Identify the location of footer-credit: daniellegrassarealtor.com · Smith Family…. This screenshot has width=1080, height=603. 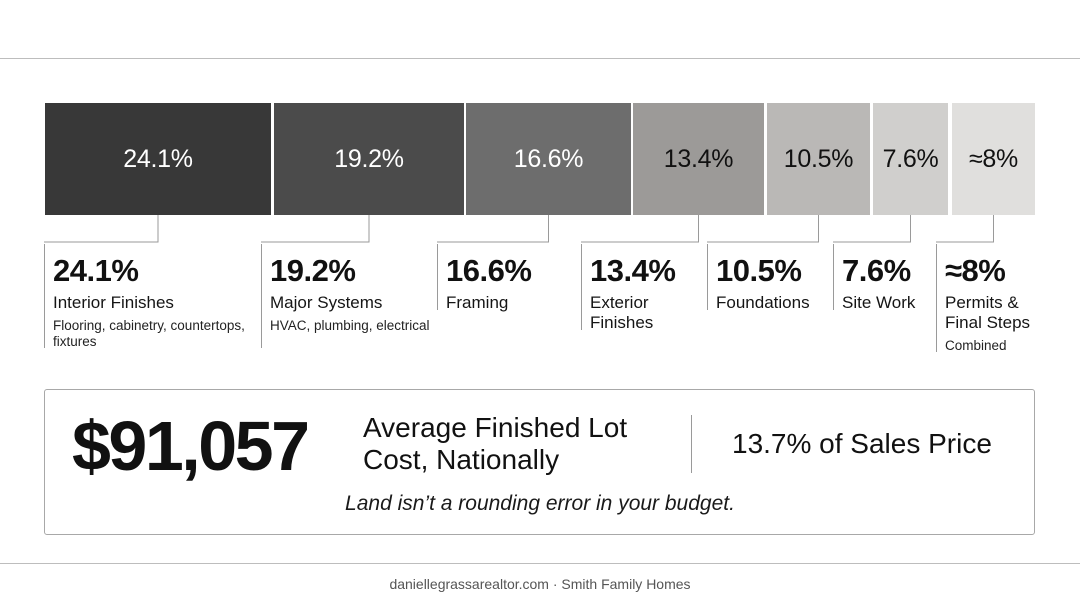
(540, 584).